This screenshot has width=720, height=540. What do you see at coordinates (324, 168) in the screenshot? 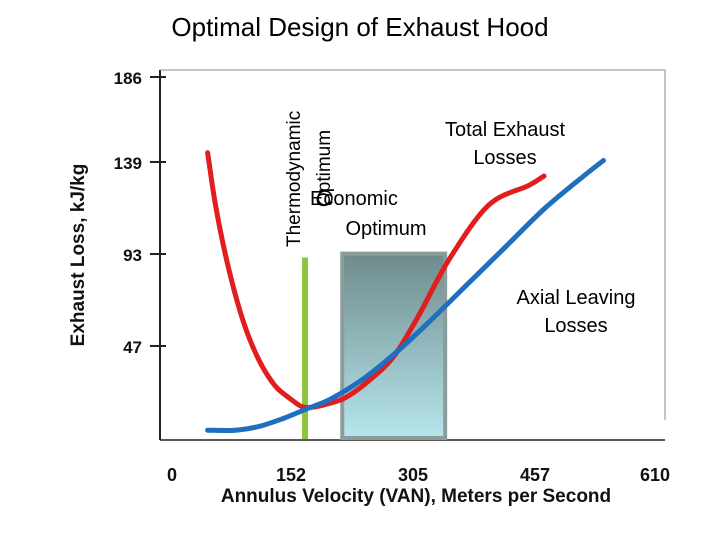
I see `thermo-label-line2: Optimum` at bounding box center [324, 168].